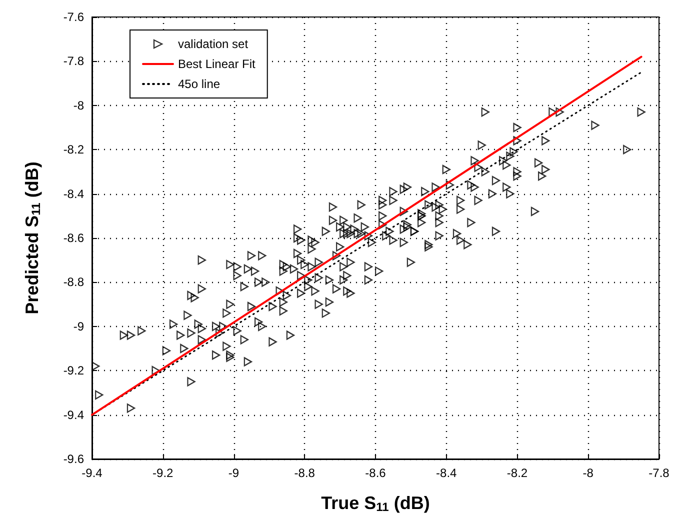 The width and height of the screenshot is (685, 518). Describe the element at coordinates (73, 282) in the screenshot. I see `y-tick-label: -8.8` at that location.